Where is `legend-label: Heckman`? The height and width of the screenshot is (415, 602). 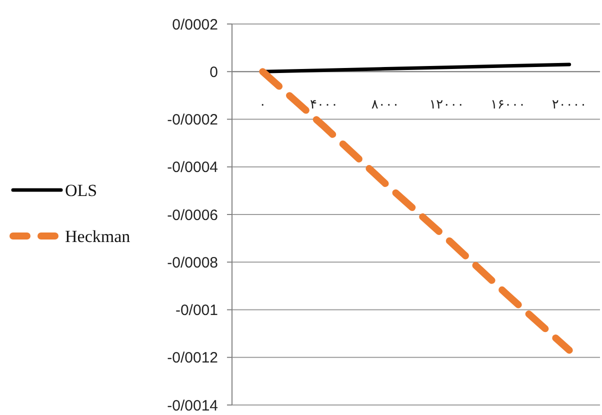
legend-label: Heckman is located at coordinates (98, 236).